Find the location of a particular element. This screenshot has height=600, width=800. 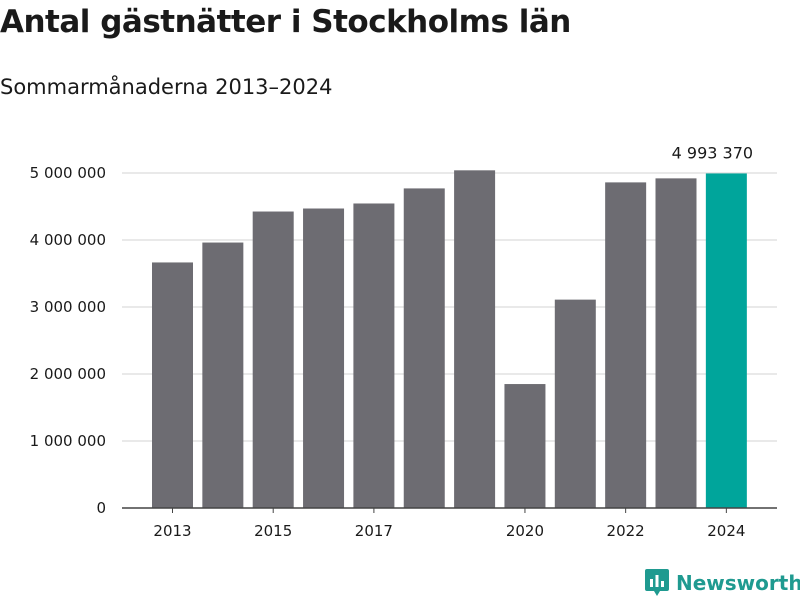

bar-2022 is located at coordinates (626, 345).